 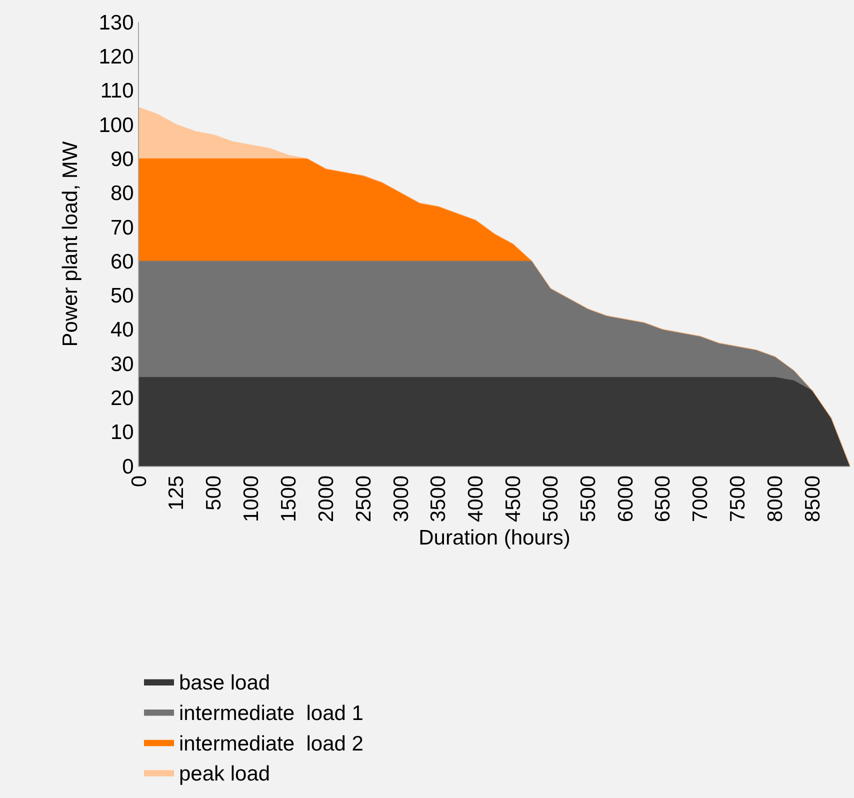 What do you see at coordinates (401, 498) in the screenshot?
I see `x-tick-label: 3000` at bounding box center [401, 498].